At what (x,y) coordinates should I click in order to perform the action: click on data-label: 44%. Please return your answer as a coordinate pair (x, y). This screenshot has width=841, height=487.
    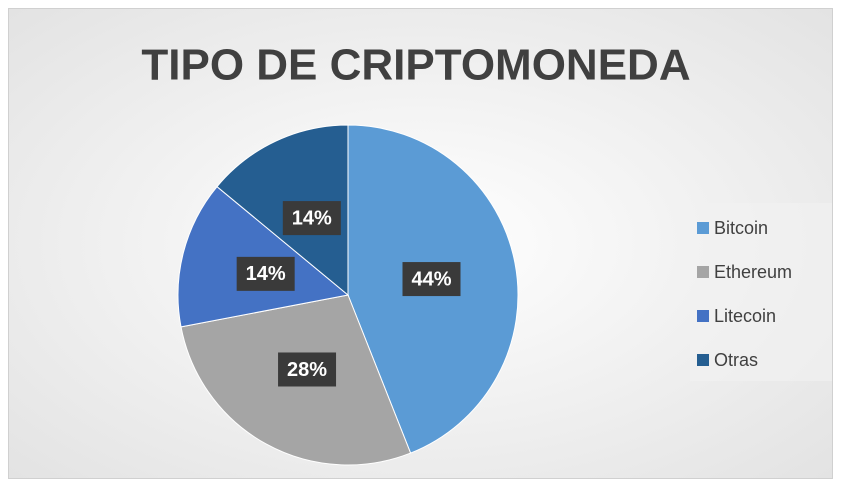
    Looking at the image, I should click on (431, 279).